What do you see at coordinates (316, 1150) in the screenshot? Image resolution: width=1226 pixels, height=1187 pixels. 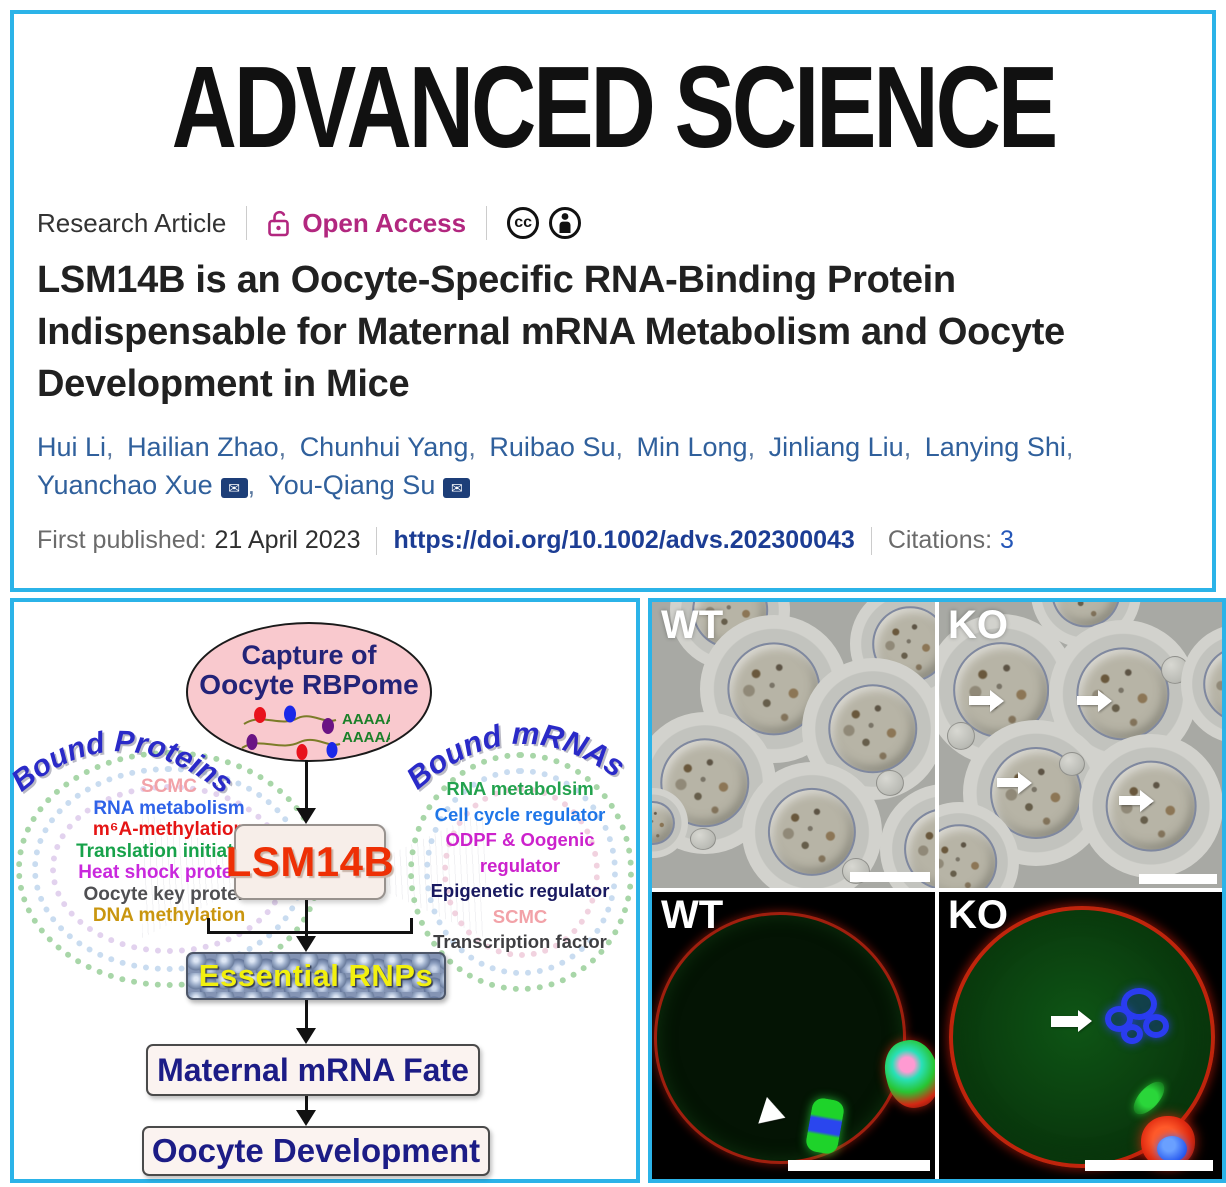 I see `oocyte-development-label: Oocyte Development` at bounding box center [316, 1150].